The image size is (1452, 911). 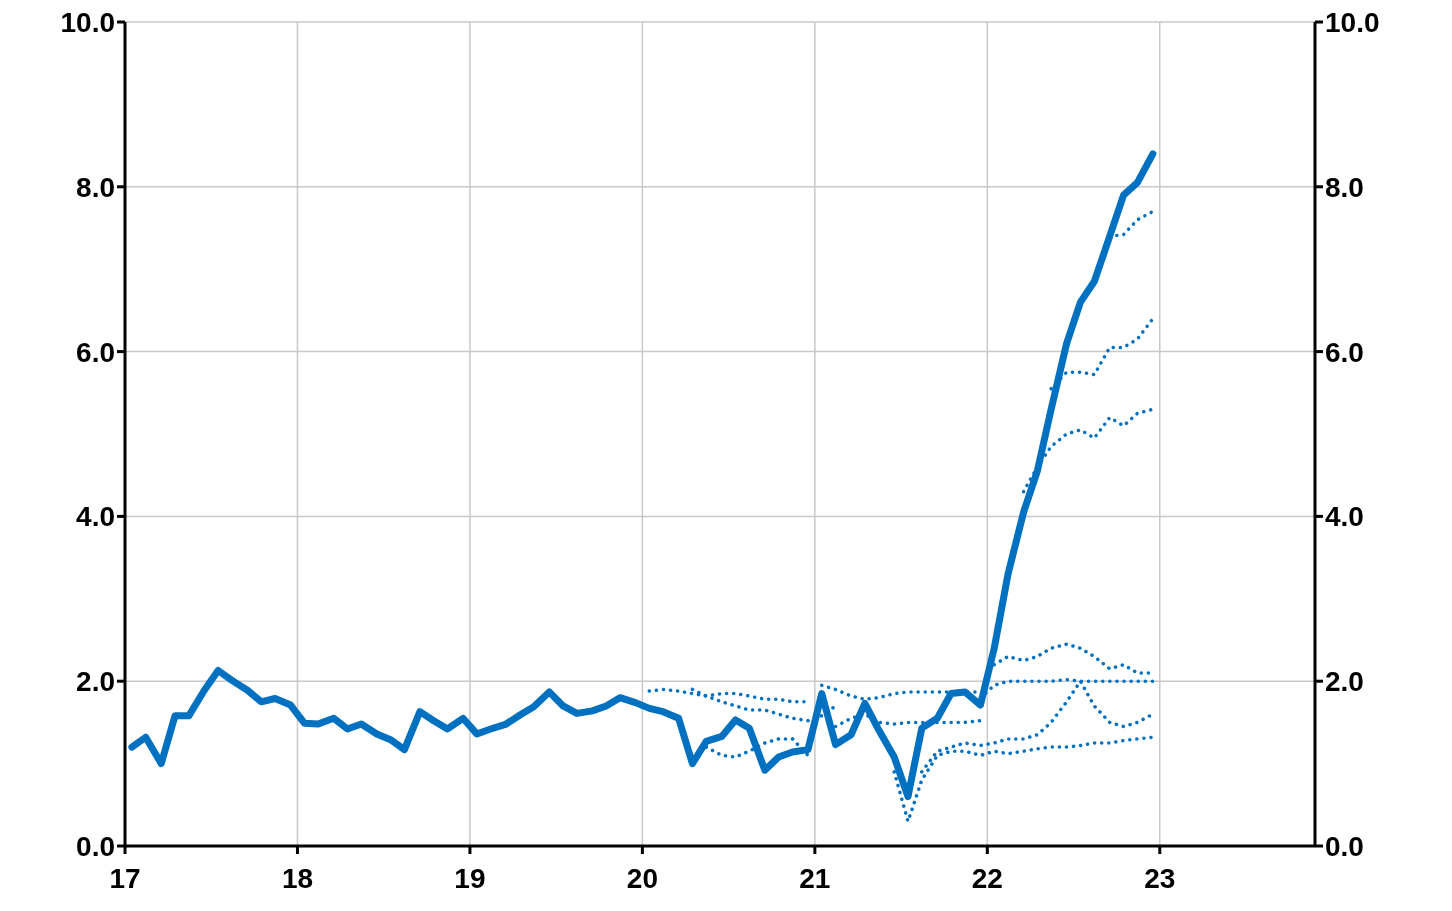 What do you see at coordinates (95, 187) in the screenshot?
I see `y-tick-label: 8.0` at bounding box center [95, 187].